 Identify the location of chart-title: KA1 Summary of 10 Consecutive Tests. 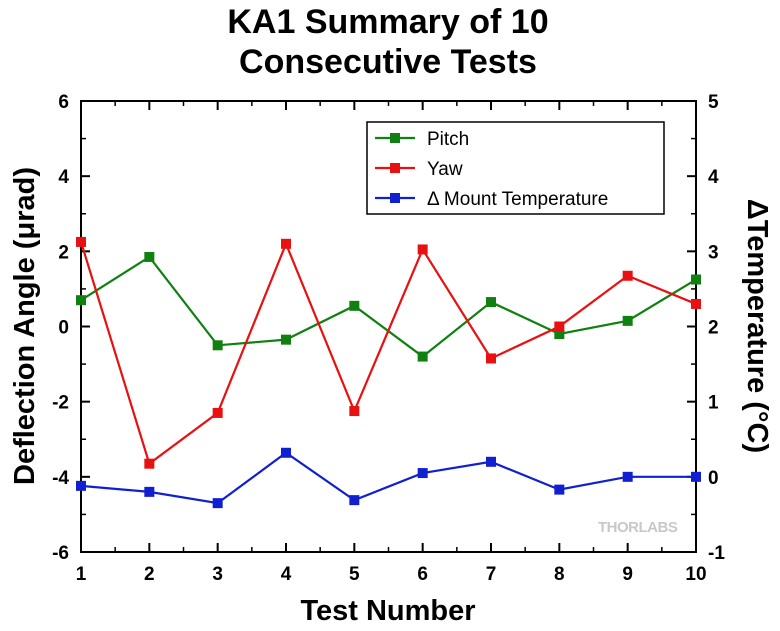
(388, 42).